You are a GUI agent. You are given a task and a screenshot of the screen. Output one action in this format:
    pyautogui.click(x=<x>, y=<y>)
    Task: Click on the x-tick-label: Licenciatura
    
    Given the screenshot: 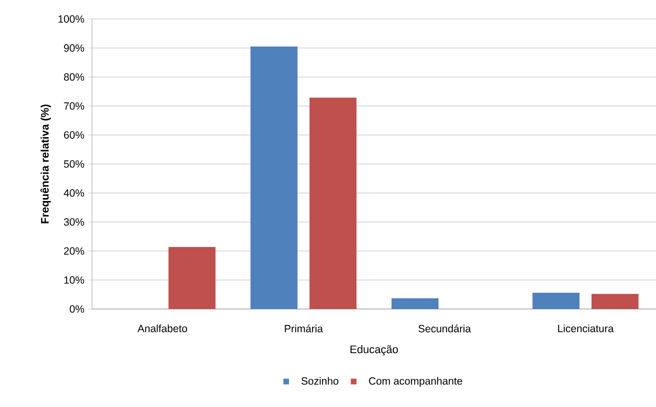 What is the action you would take?
    pyautogui.click(x=586, y=328)
    